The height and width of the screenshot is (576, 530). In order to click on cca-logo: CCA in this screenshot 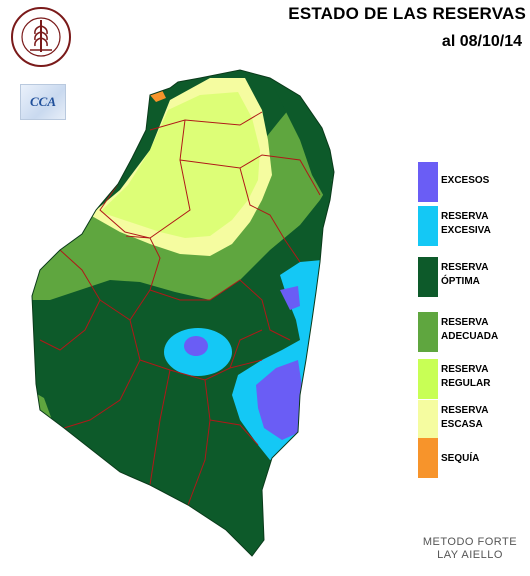, I will do `click(43, 102)`.